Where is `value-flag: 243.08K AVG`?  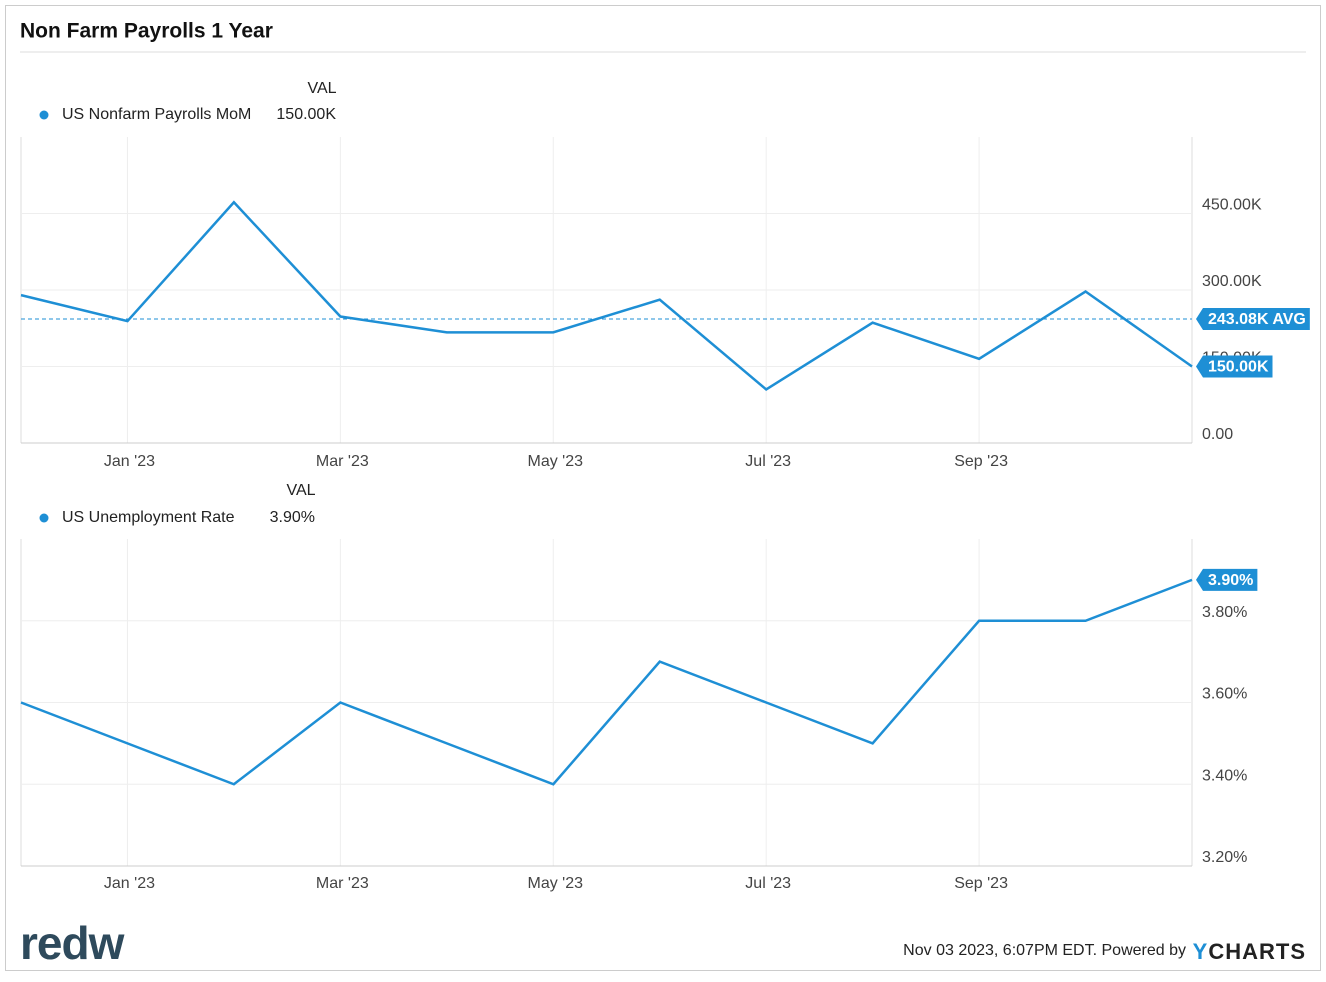 value-flag: 243.08K AVG is located at coordinates (1253, 319).